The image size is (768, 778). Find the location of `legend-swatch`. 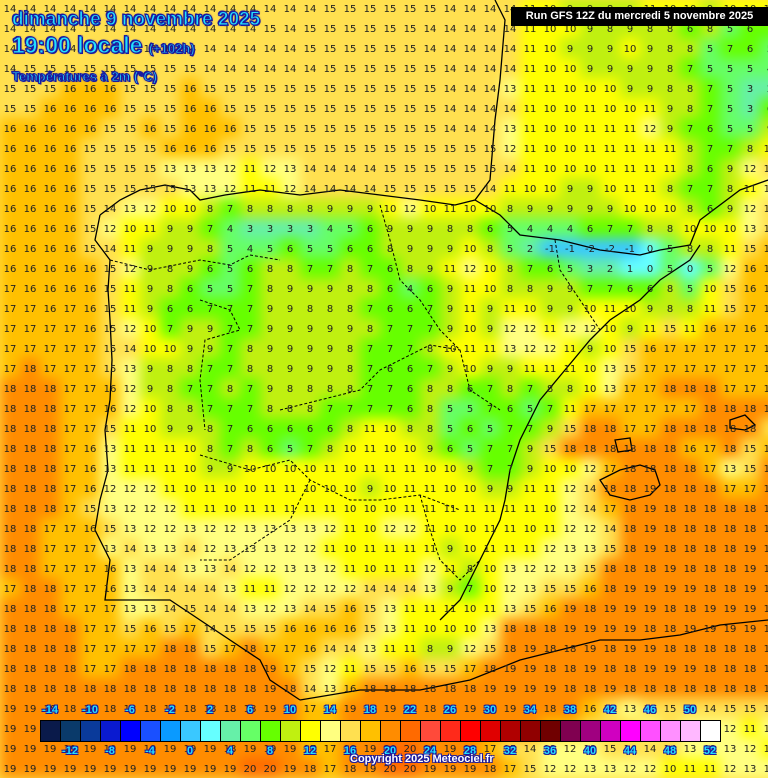

legend-swatch is located at coordinates (231, 731).